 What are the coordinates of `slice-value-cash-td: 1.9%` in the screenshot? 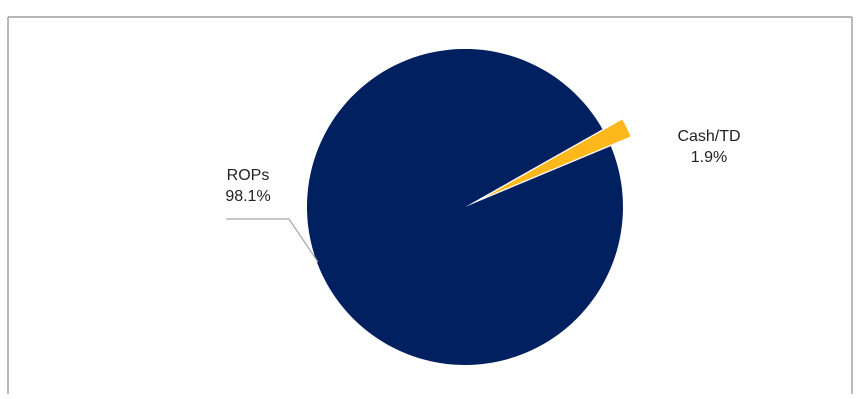 It's located at (709, 157).